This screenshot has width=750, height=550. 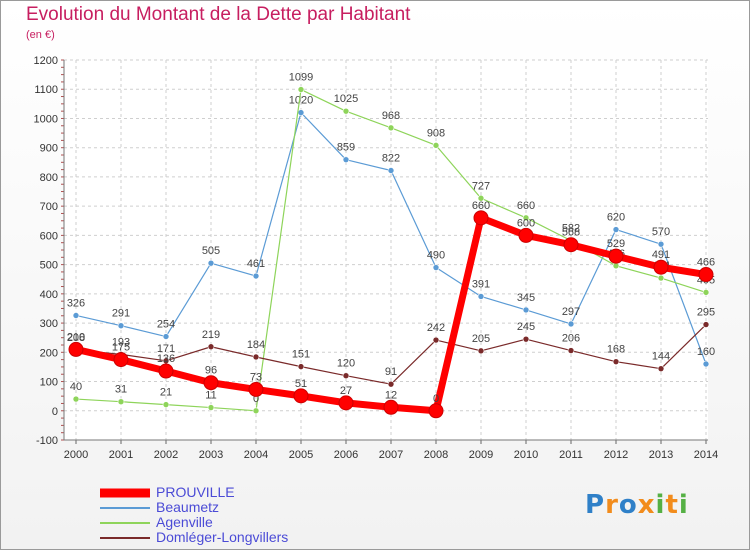 I want to click on data-label: 205, so click(x=481, y=339).